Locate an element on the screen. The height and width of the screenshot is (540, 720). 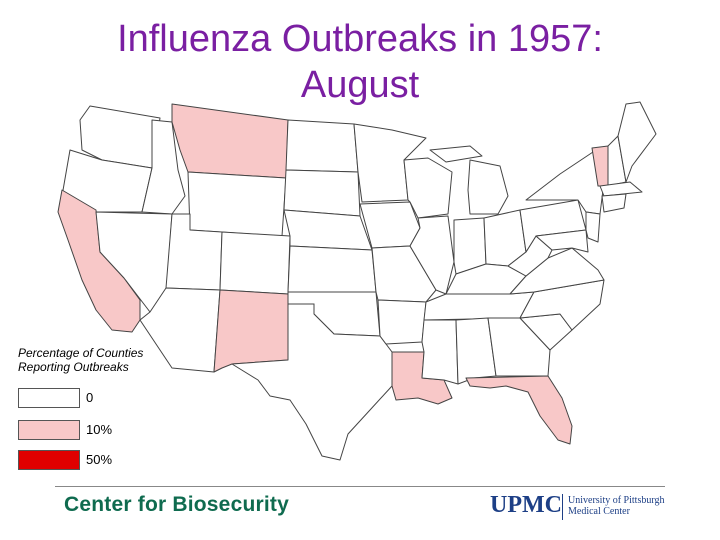
state-texas is located at coordinates (312, 382).